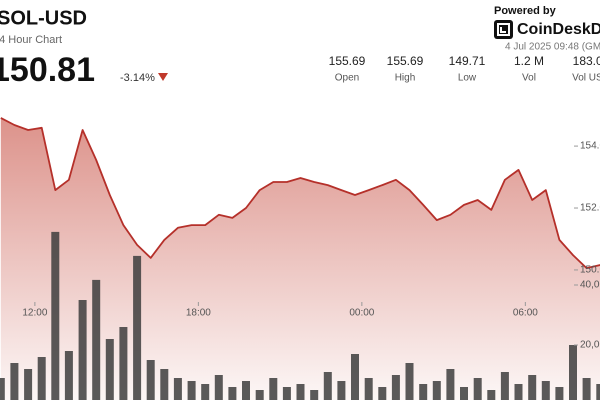  What do you see at coordinates (43, 18) in the screenshot?
I see `chart-title: SOL-USD` at bounding box center [43, 18].